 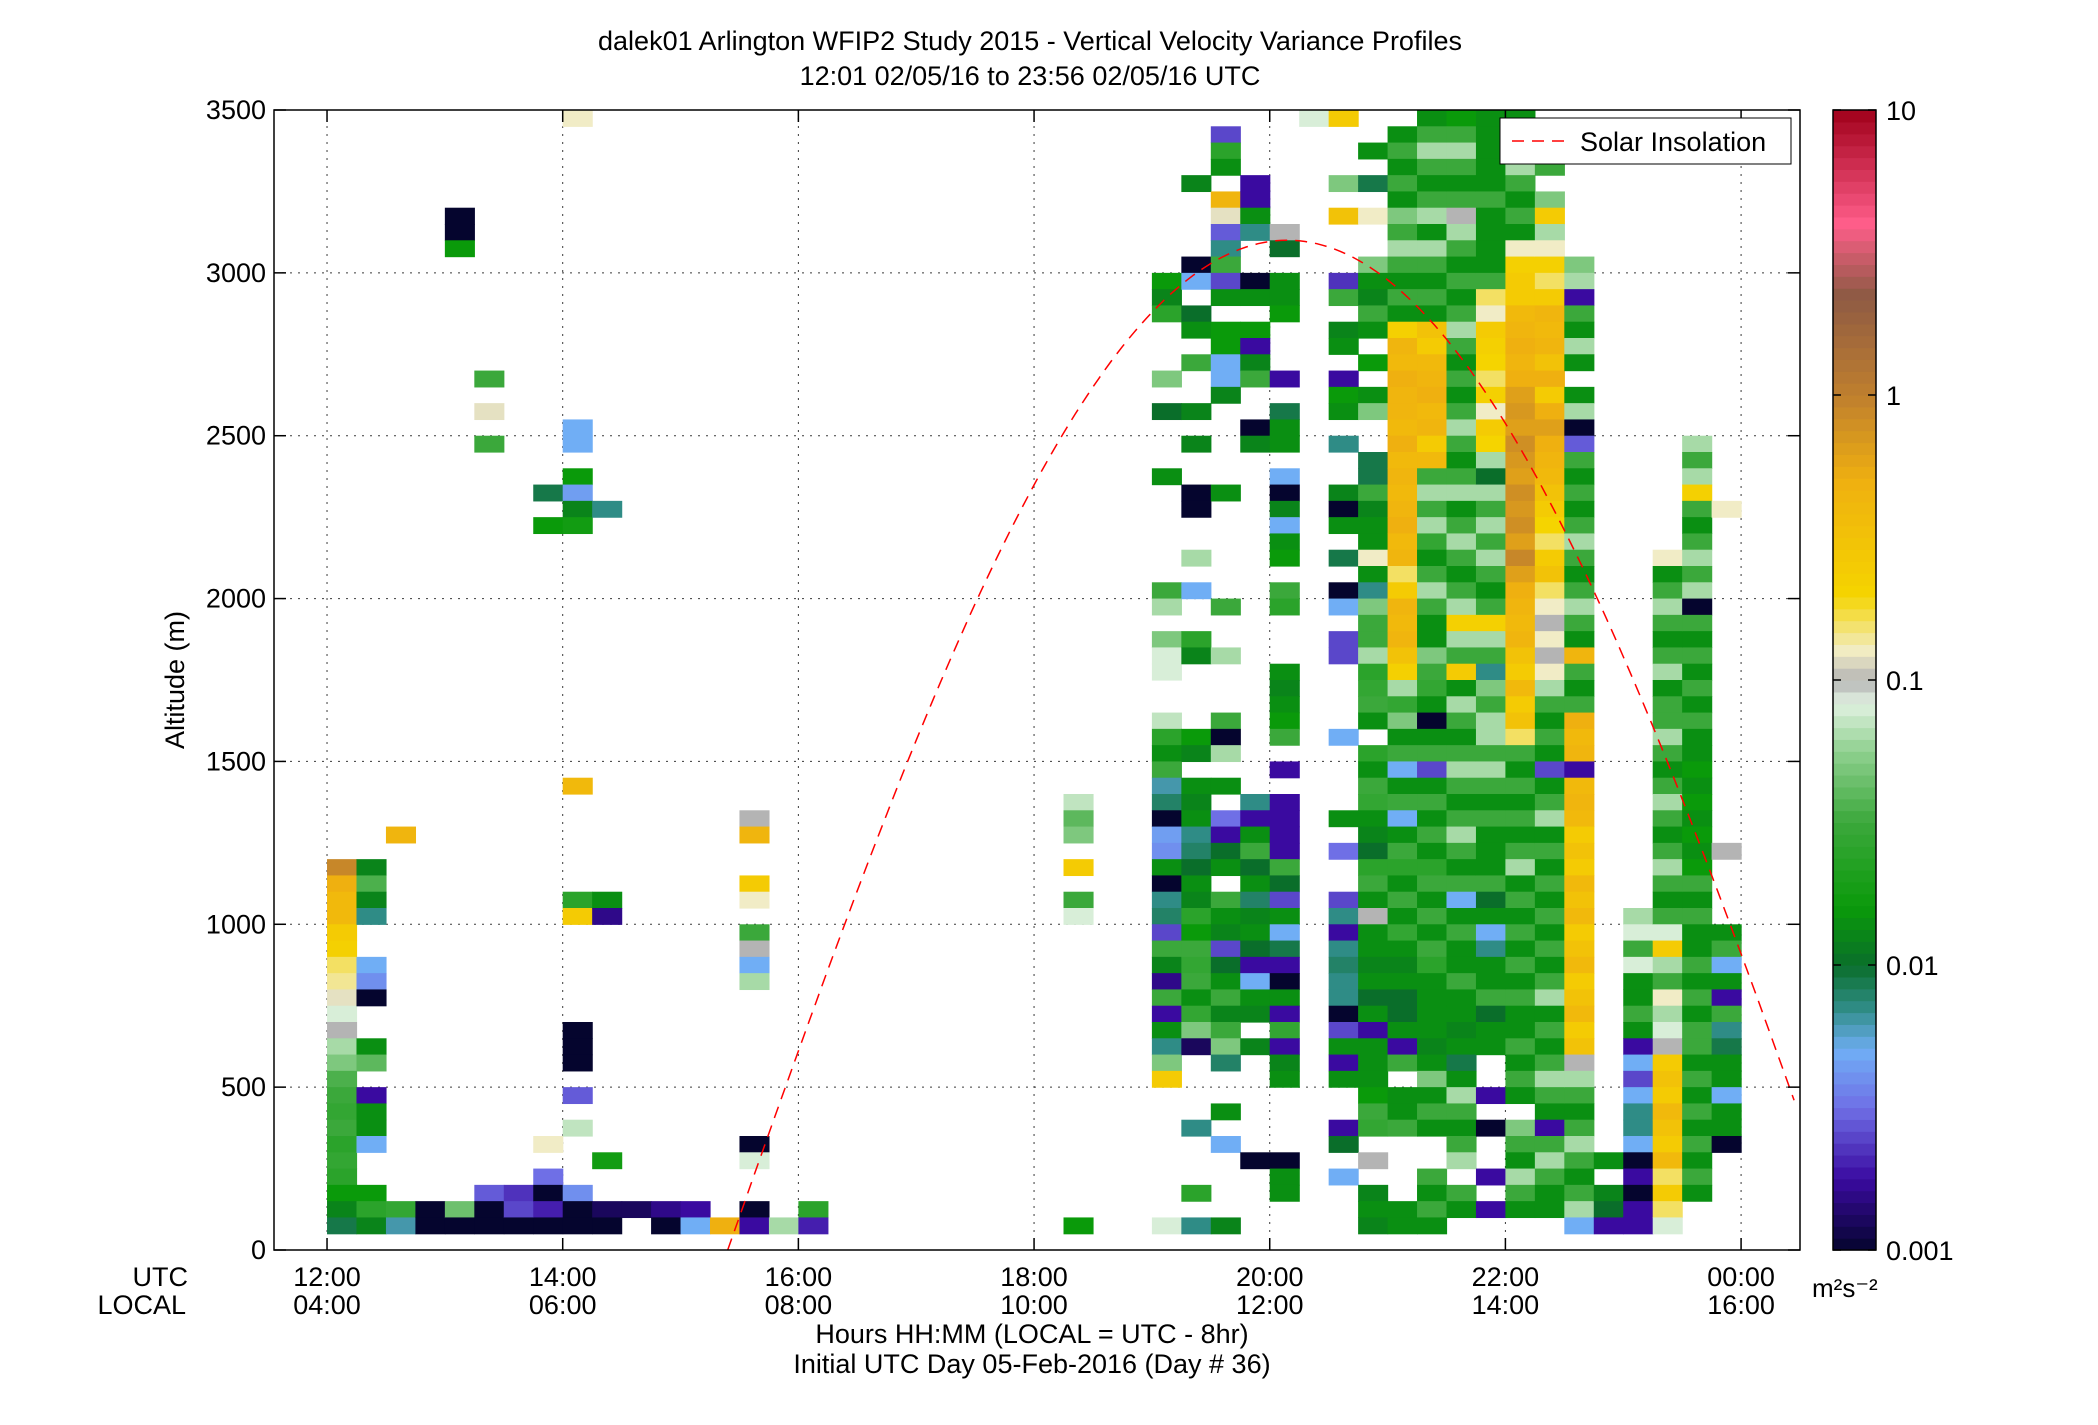 What do you see at coordinates (1270, 1305) in the screenshot?
I see `x-tick-label-local: 12:00` at bounding box center [1270, 1305].